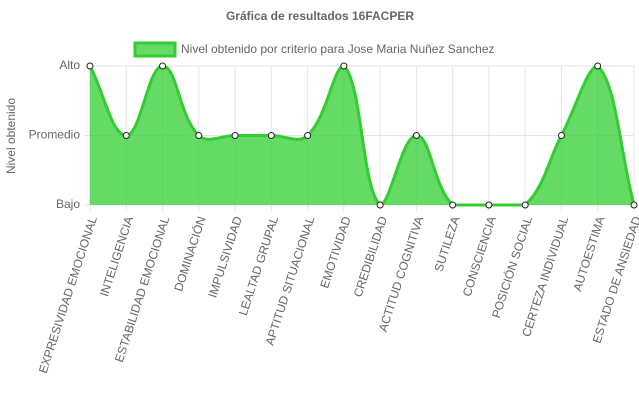 The image size is (639, 411). Describe the element at coordinates (116, 257) in the screenshot. I see `x-tick-label: INTELIGENCIA` at that location.